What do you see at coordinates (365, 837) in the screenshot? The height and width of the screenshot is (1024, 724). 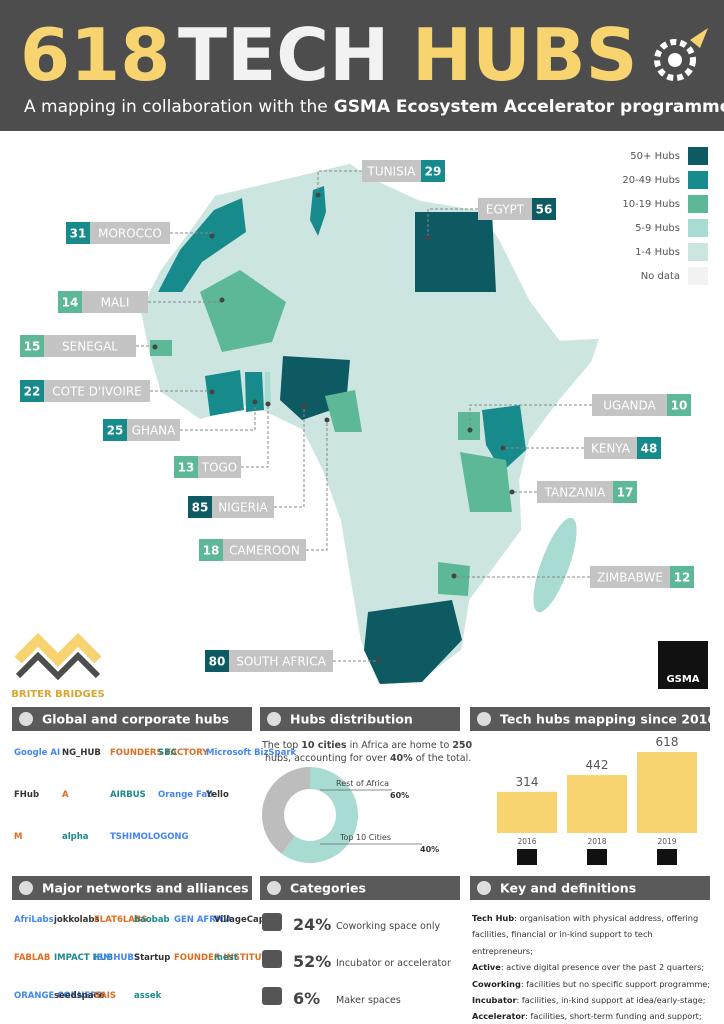 I see `donut-label: Top 10 Cities` at bounding box center [365, 837].